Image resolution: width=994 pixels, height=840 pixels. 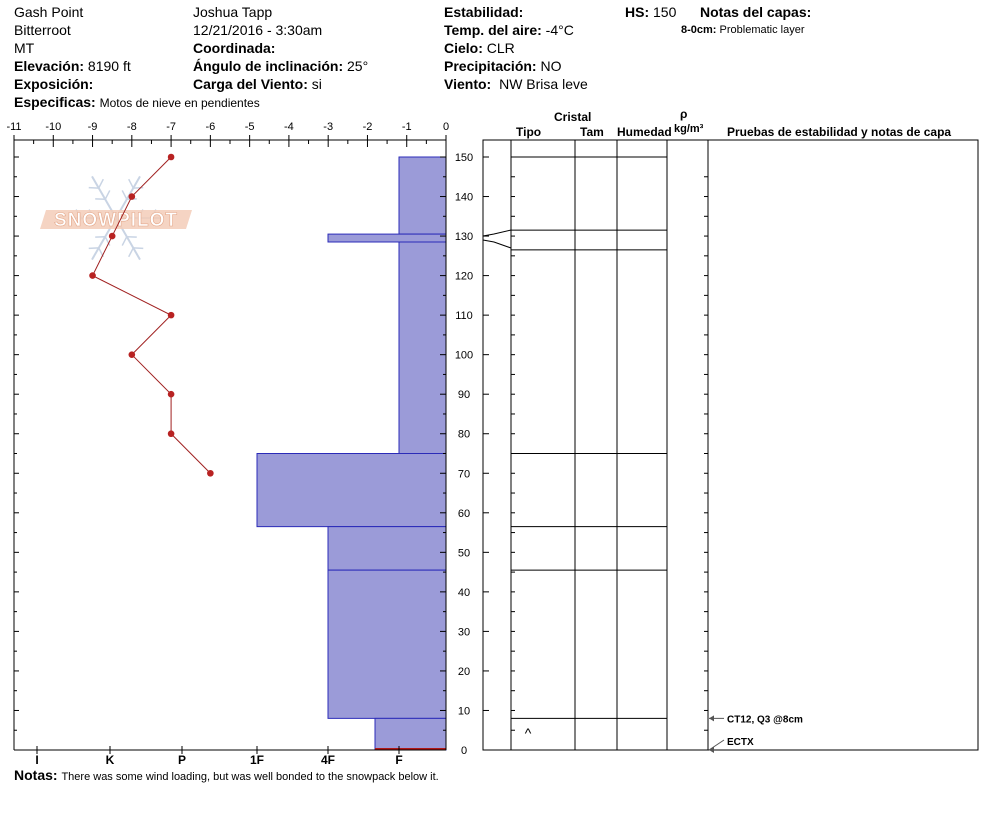 What do you see at coordinates (464, 553) in the screenshot?
I see `height-tick-label: 50` at bounding box center [464, 553].